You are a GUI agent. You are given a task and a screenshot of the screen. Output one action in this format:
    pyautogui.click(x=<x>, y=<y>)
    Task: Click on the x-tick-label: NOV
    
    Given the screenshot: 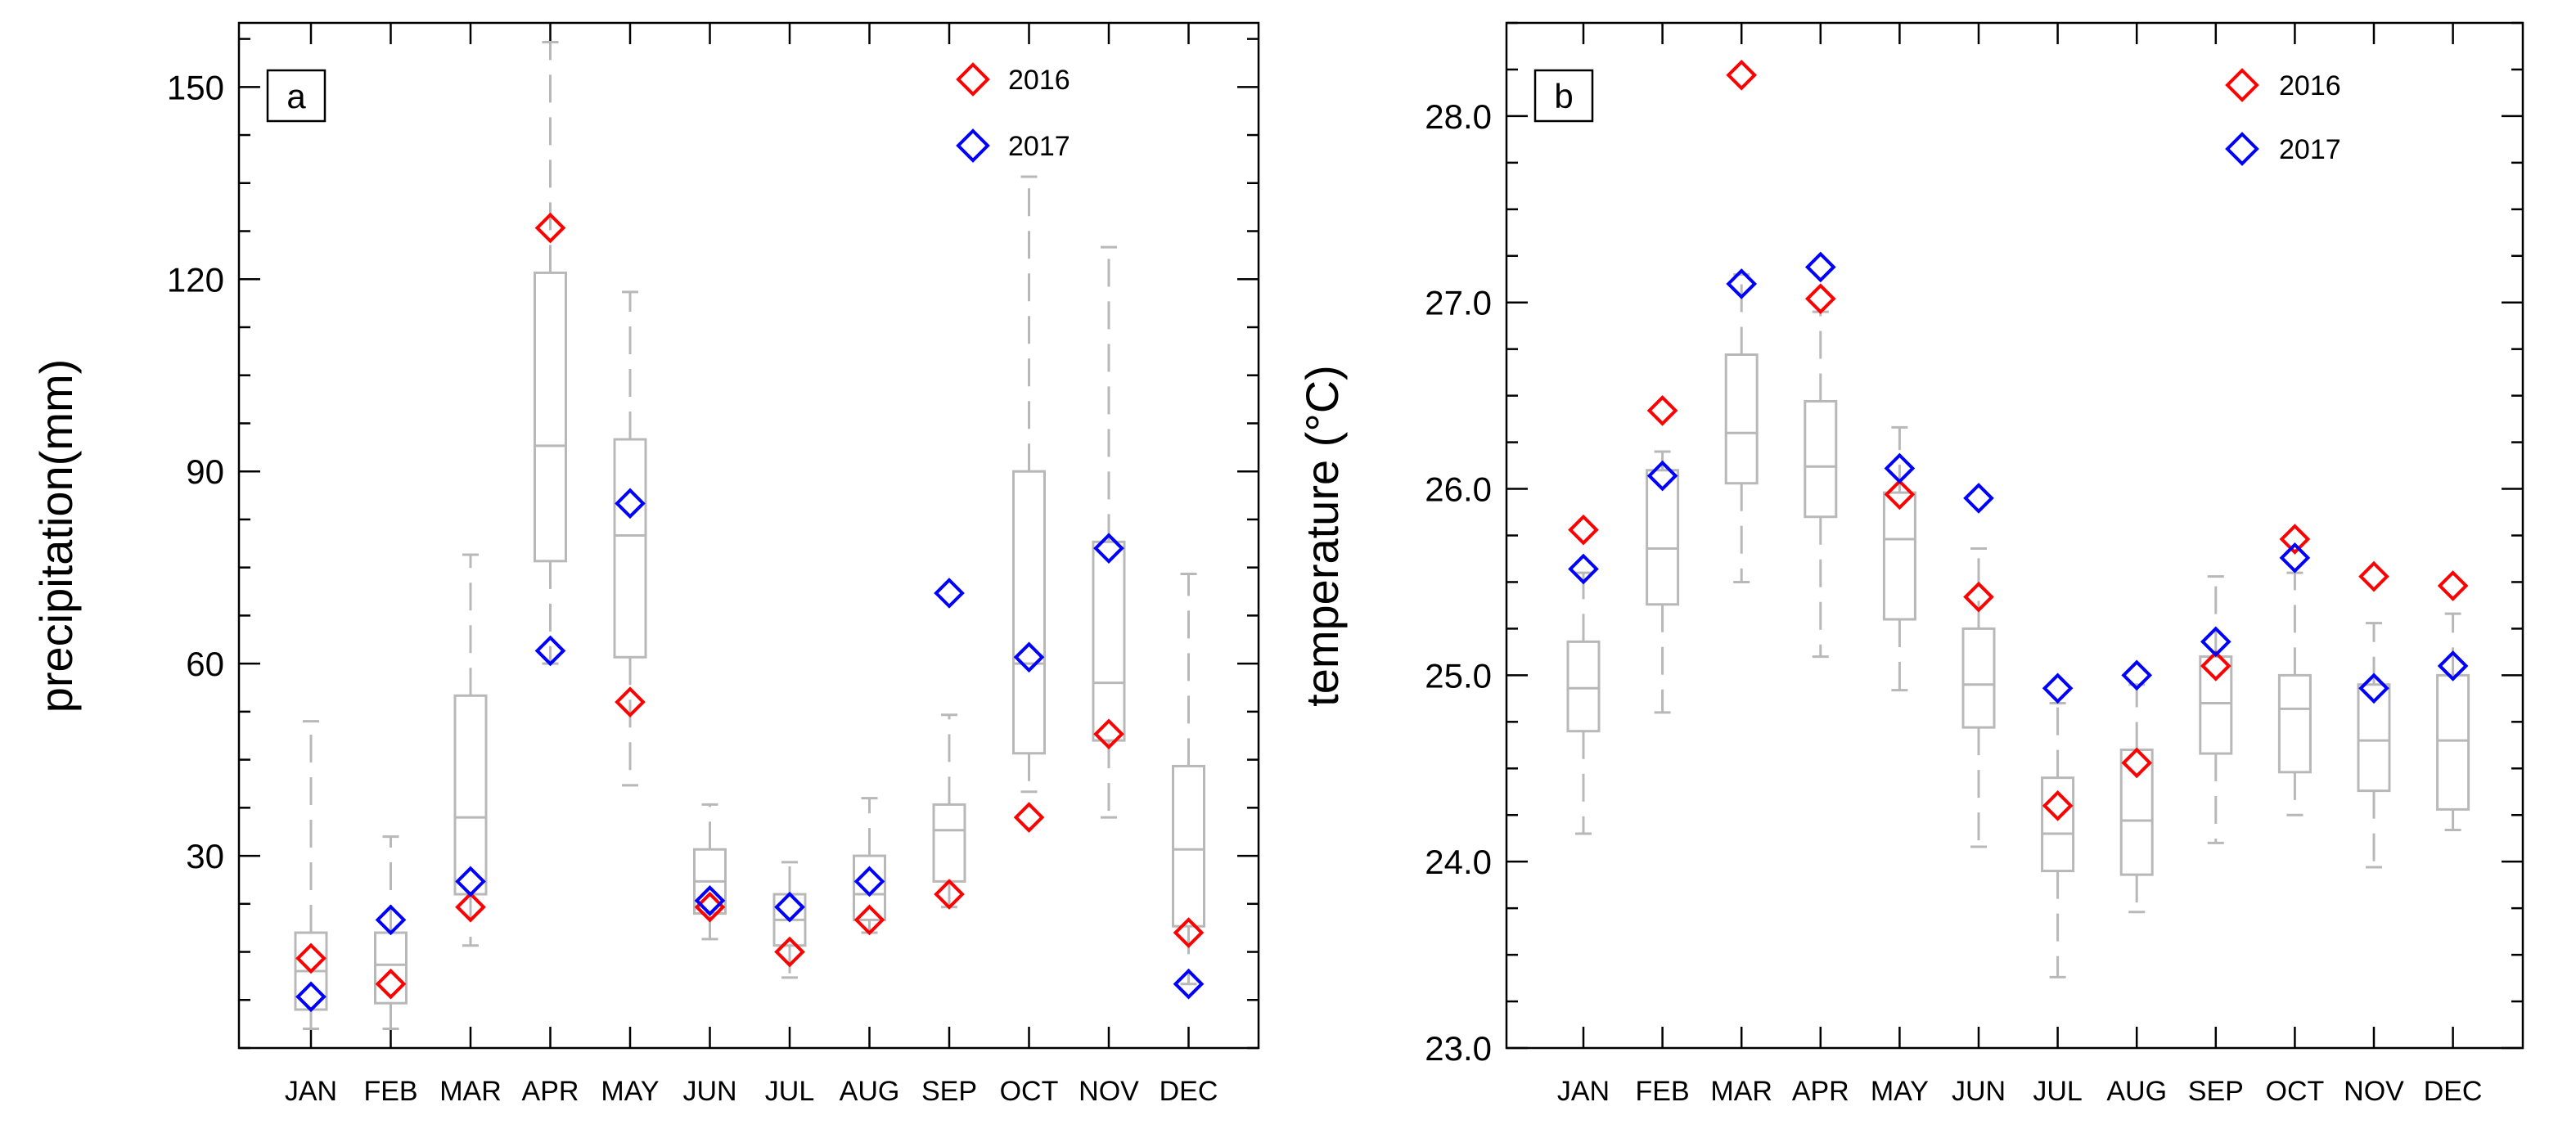 What is the action you would take?
    pyautogui.click(x=1109, y=1091)
    